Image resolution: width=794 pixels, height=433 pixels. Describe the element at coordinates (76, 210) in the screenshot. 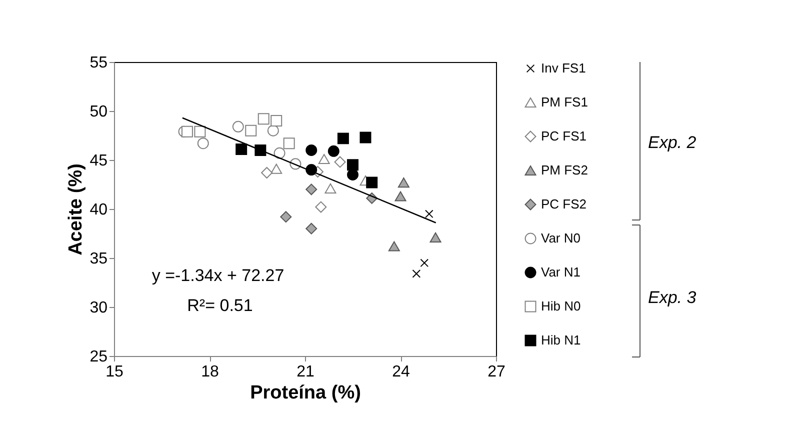

I see `y-axis-title: Aceite (%)` at that location.